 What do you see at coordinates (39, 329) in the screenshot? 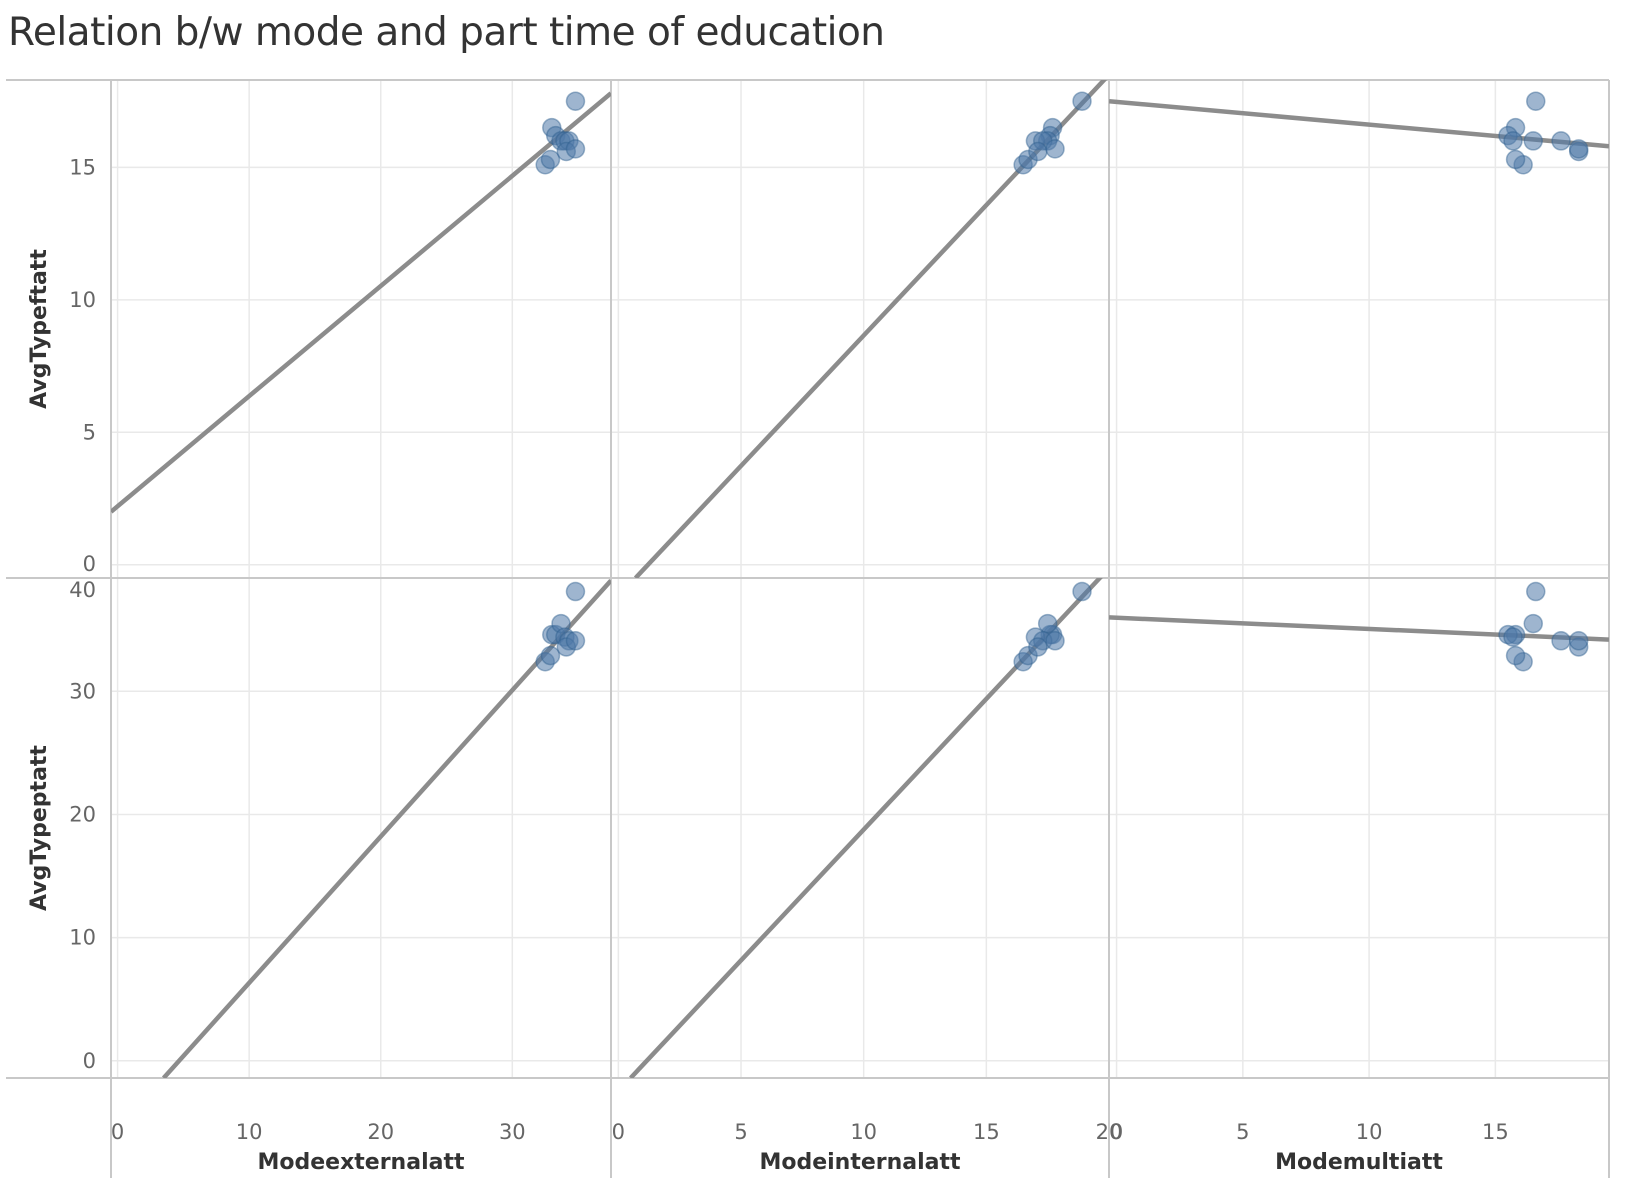
I see `y-axis-title: AvgTypeftatt` at bounding box center [39, 329].